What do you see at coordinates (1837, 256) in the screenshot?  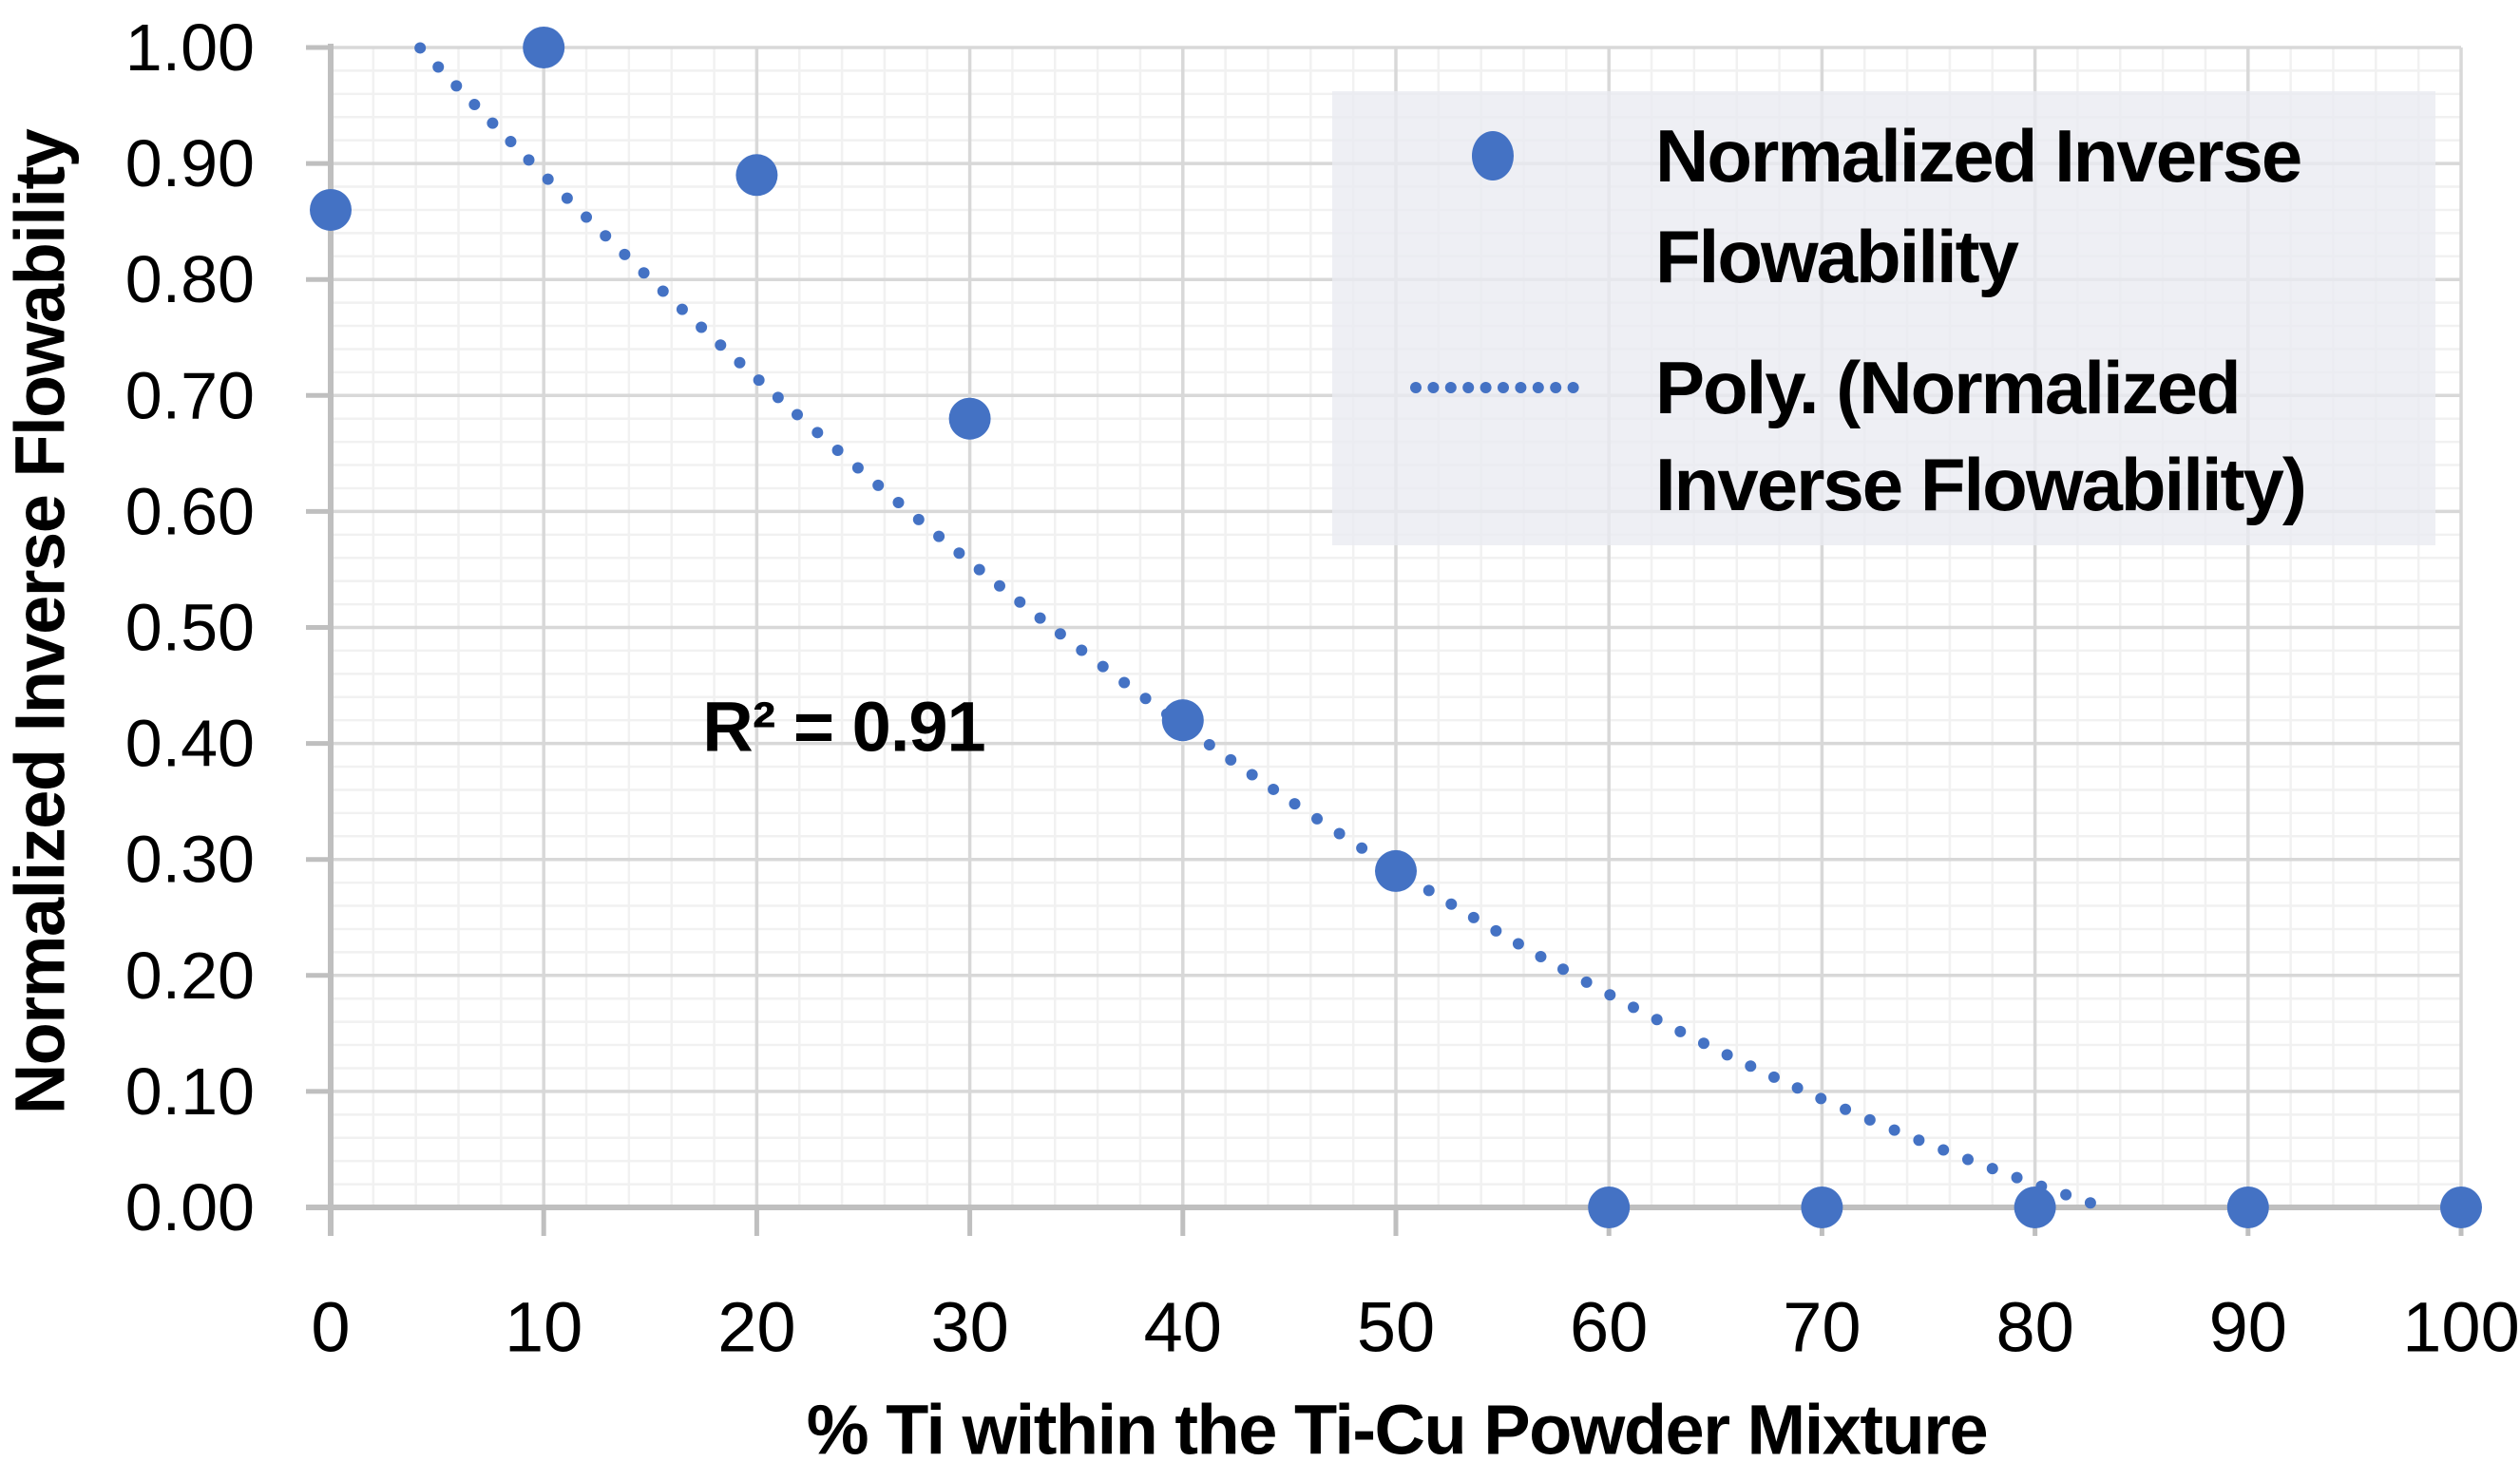 I see `legend-label: Flowability` at bounding box center [1837, 256].